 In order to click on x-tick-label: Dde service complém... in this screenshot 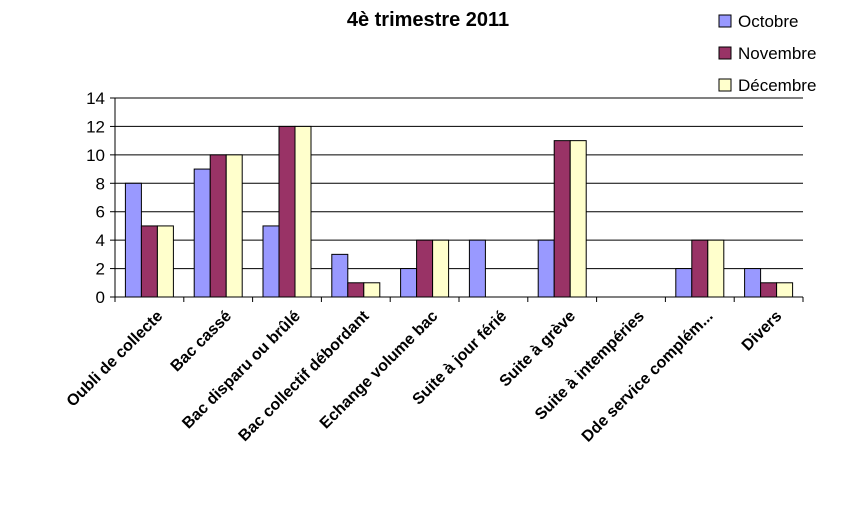, I will do `click(648, 377)`.